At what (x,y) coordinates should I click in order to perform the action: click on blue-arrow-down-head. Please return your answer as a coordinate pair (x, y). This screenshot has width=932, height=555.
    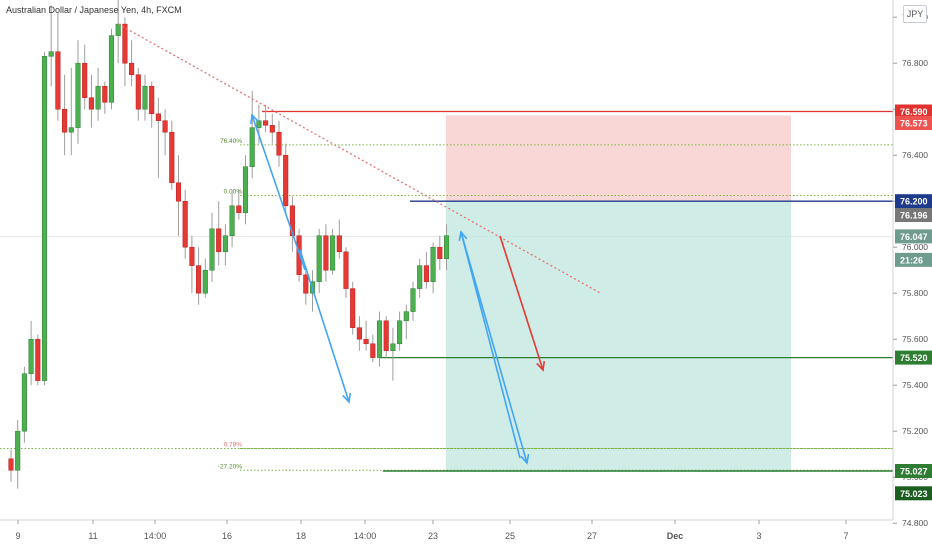
    Looking at the image, I should click on (347, 398).